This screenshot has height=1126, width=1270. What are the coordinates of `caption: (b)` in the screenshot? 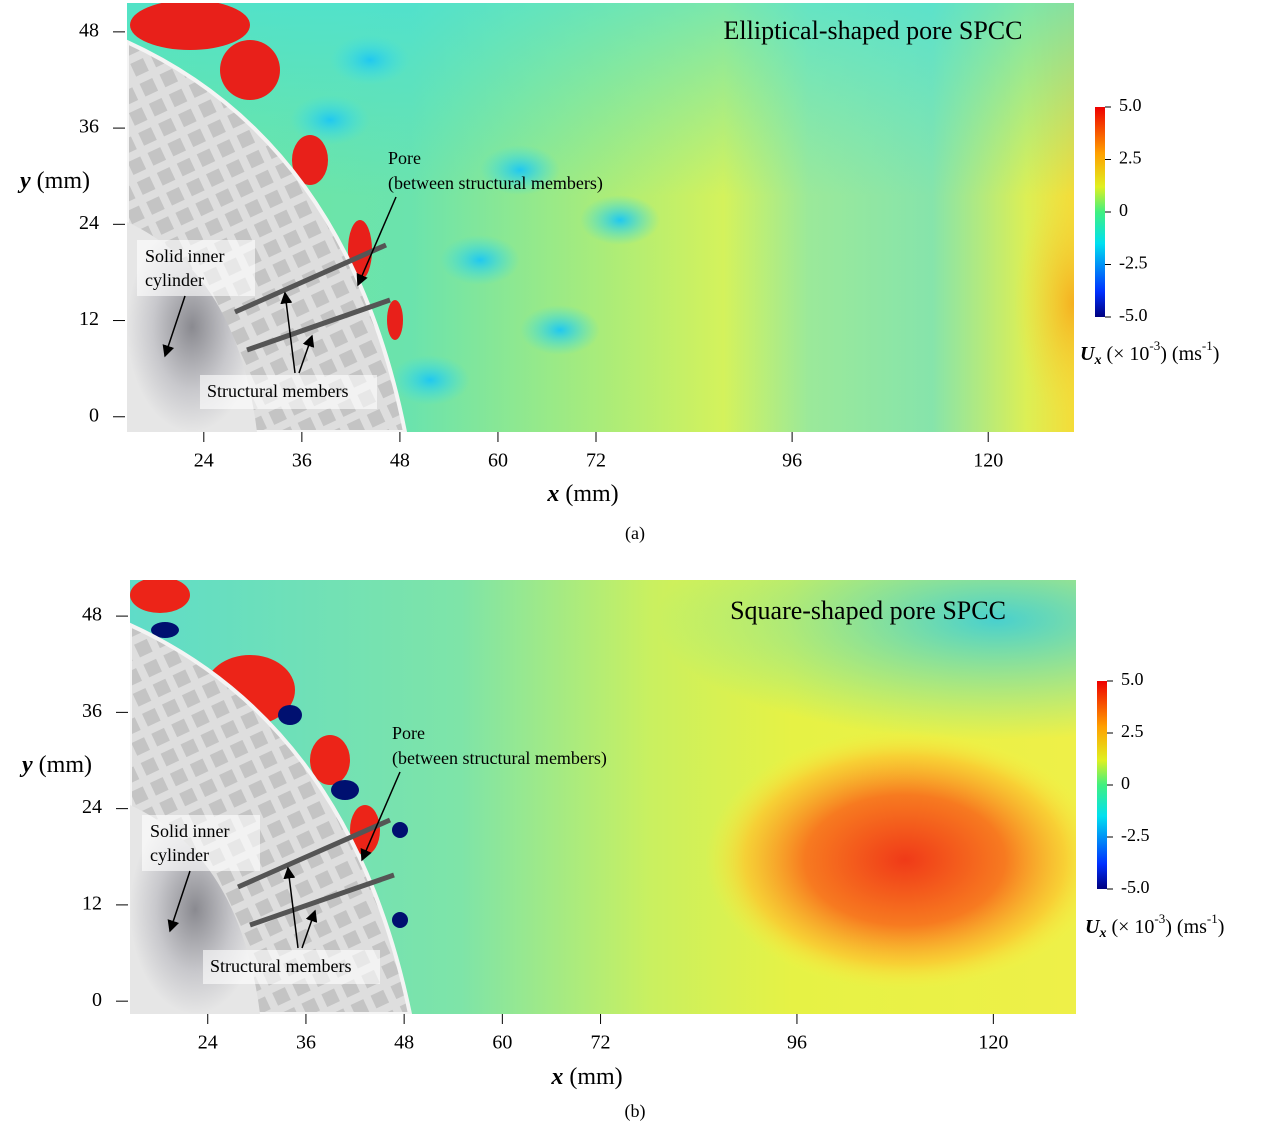 It's located at (635, 1111).